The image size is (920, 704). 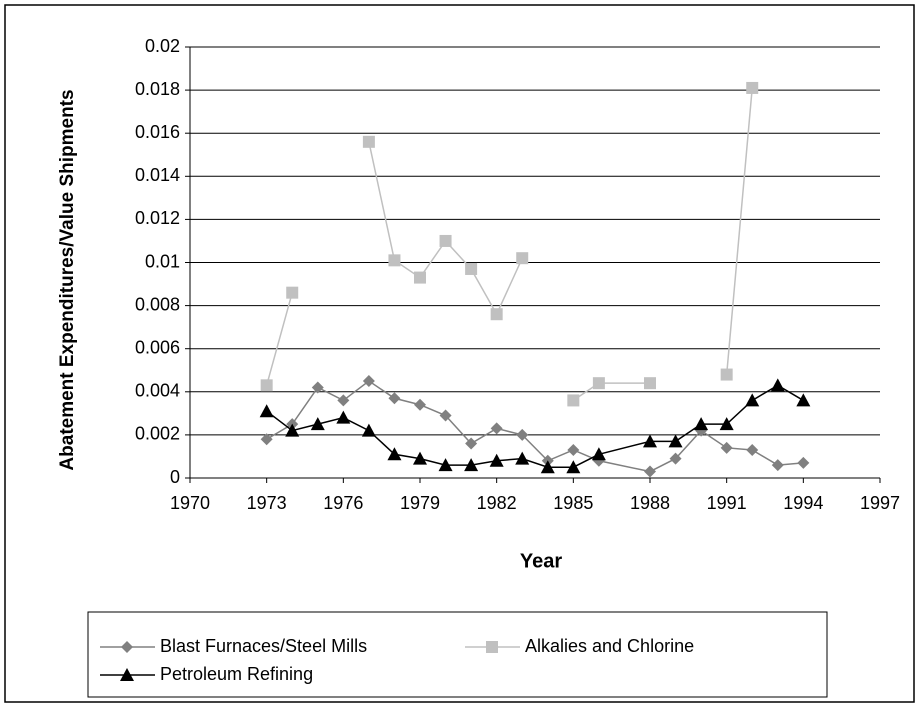 I want to click on x-tick-label: 1994, so click(x=803, y=503).